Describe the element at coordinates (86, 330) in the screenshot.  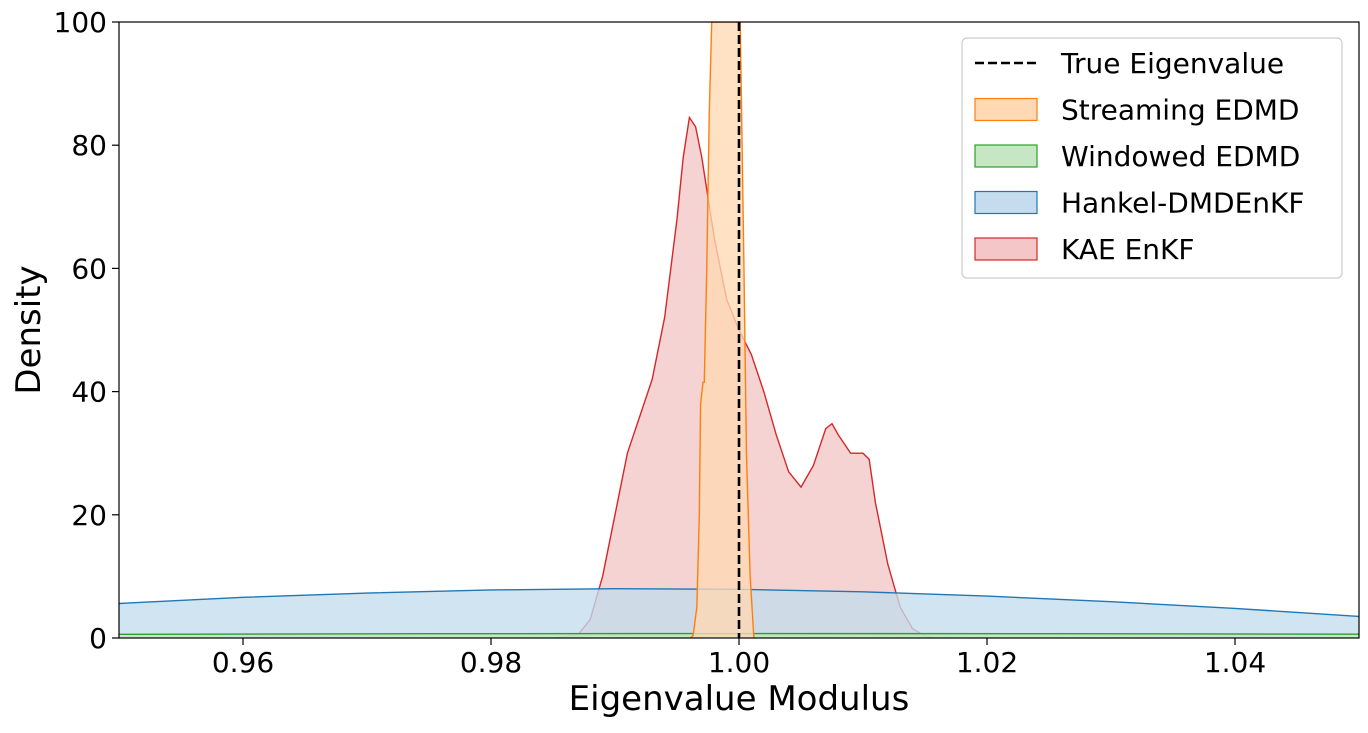
I see `y-ticks: 0 20 40 60 80 100` at that location.